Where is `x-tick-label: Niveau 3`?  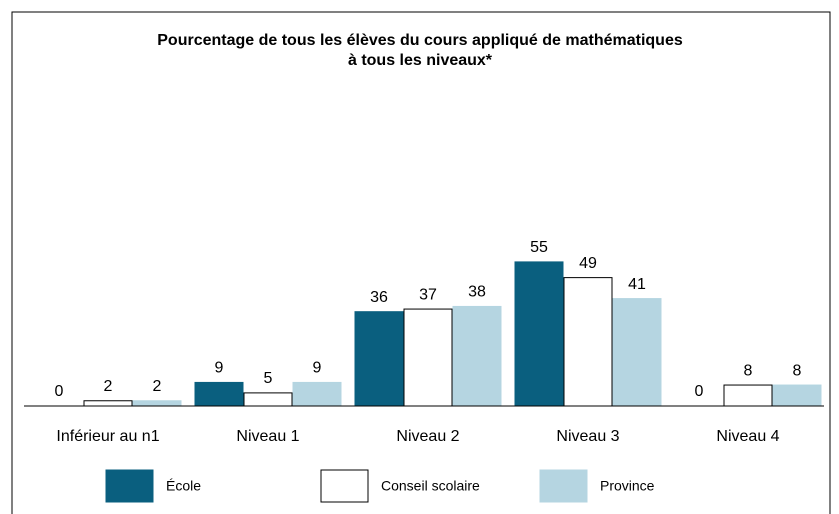
x-tick-label: Niveau 3 is located at coordinates (587, 436).